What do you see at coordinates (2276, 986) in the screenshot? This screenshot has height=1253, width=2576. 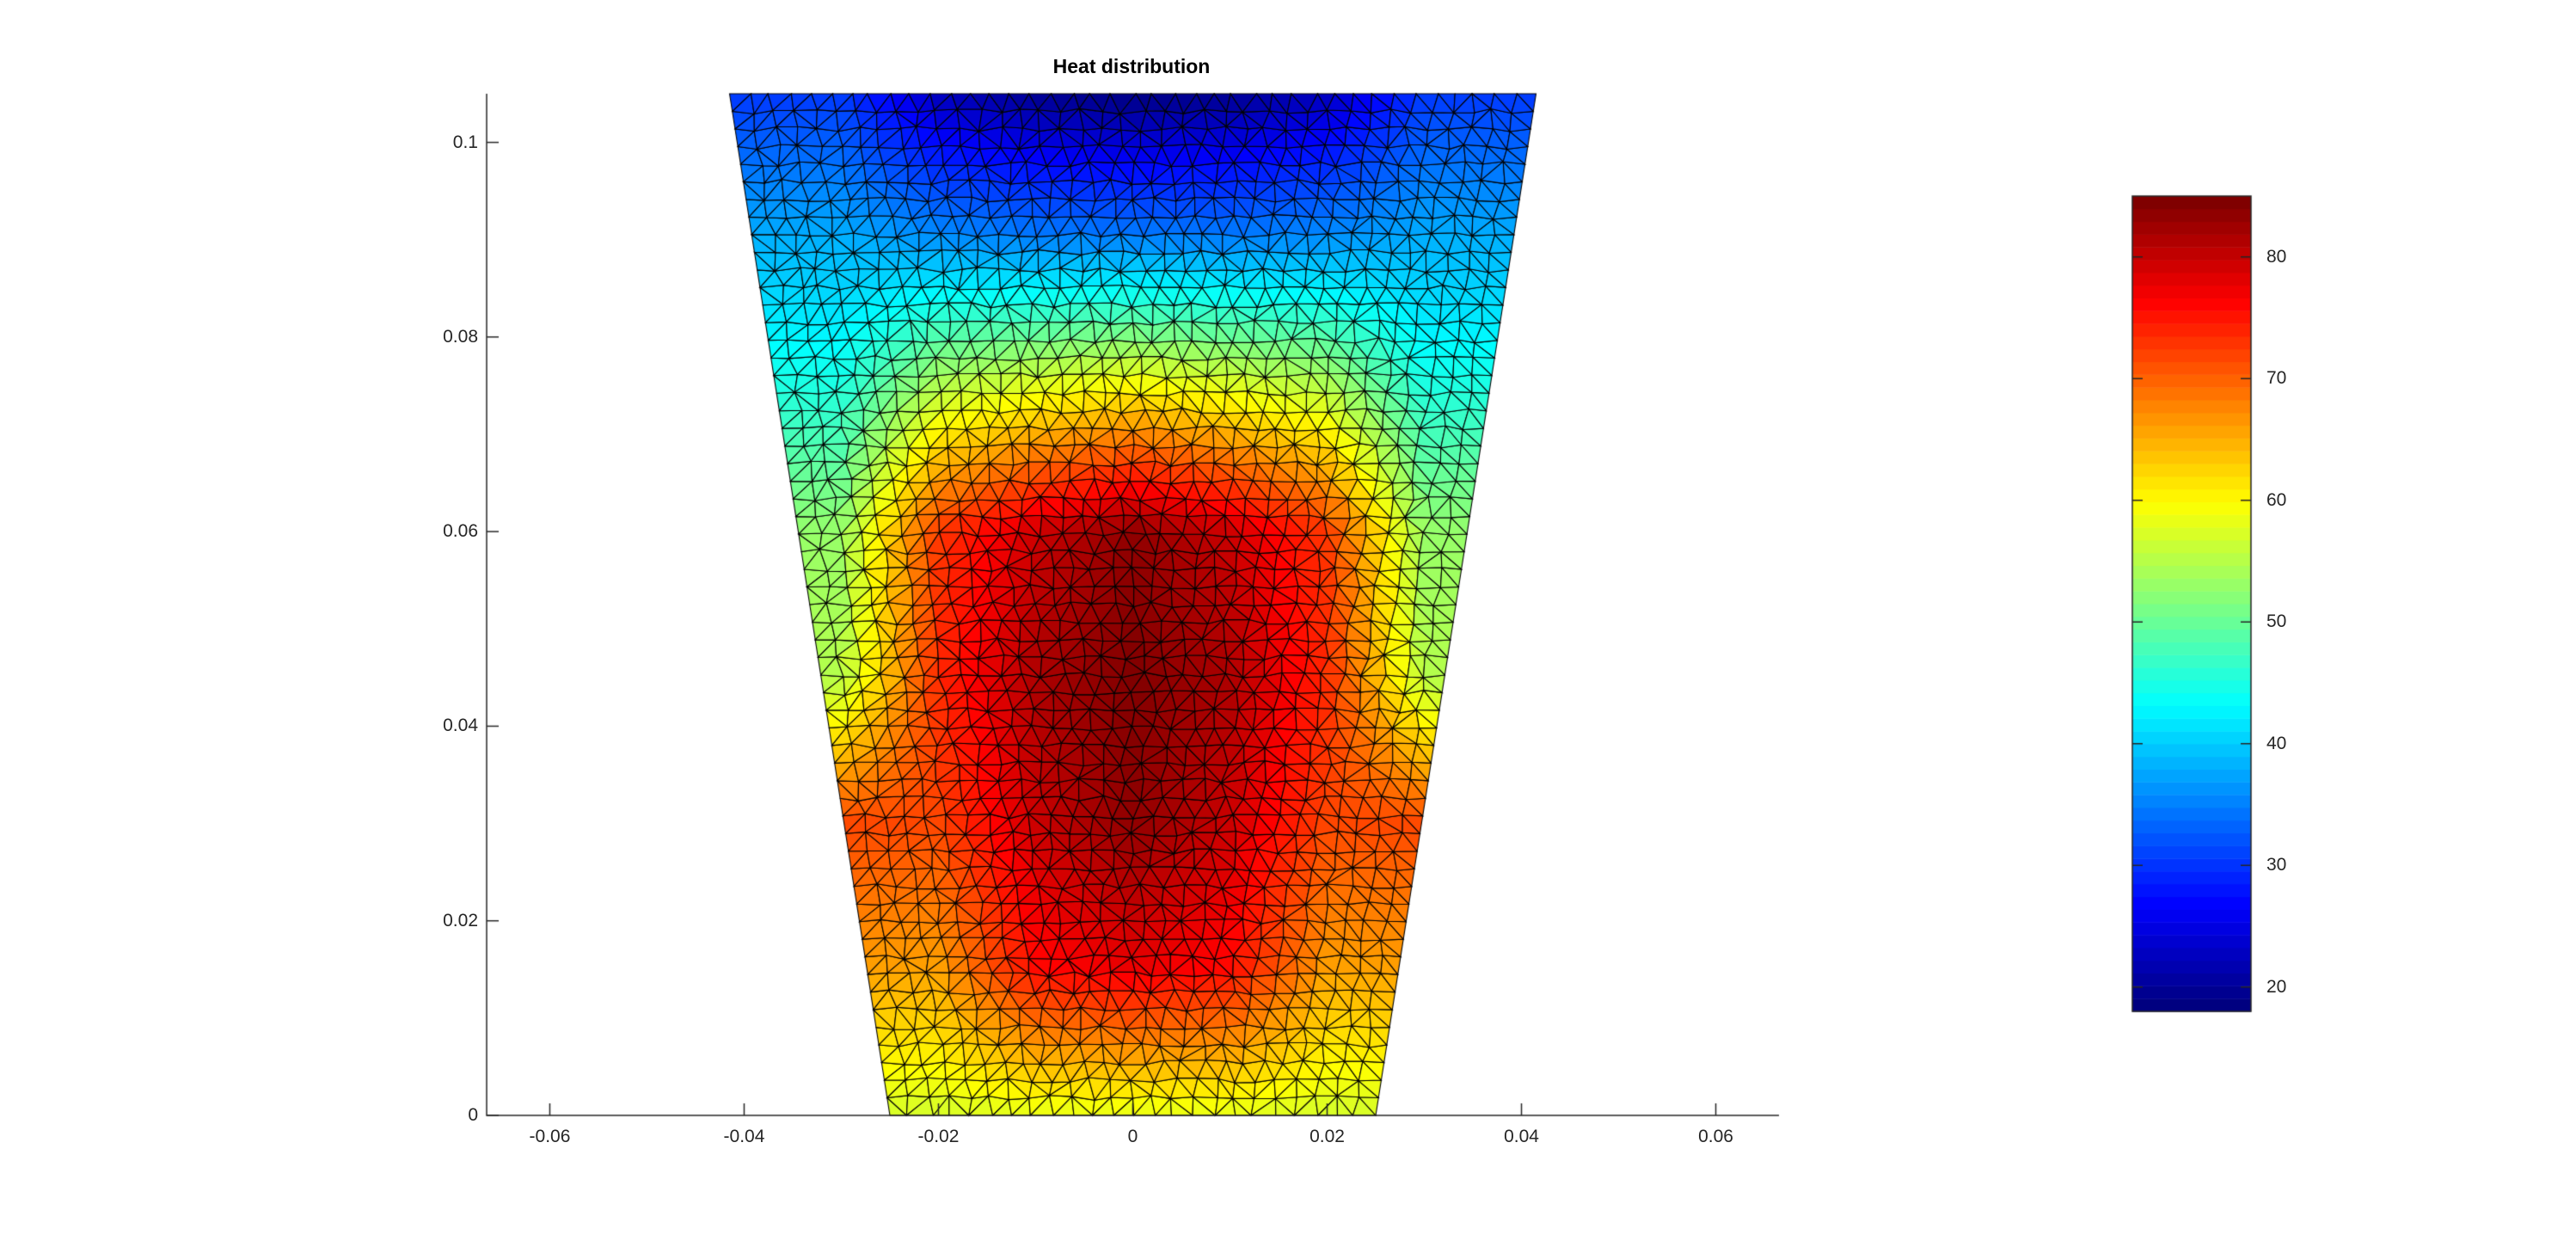 I see `colorbar-tick-label: 20` at bounding box center [2276, 986].